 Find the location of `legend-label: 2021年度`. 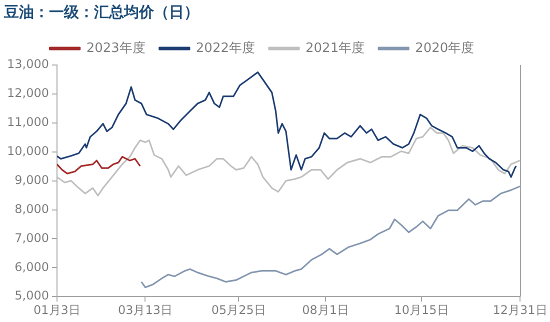

legend-label: 2021年度 is located at coordinates (335, 48).